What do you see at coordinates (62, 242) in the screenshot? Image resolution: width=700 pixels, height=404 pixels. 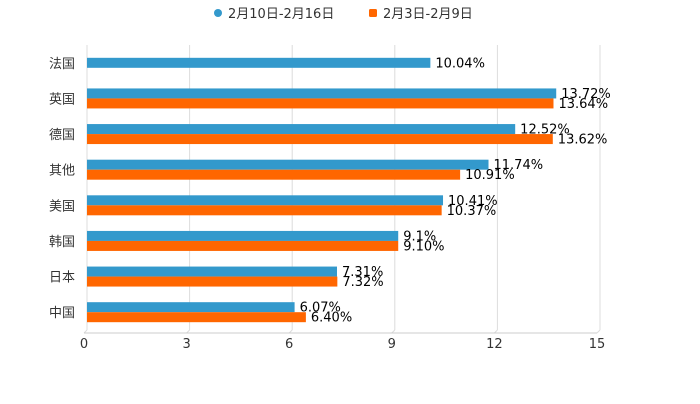 I see `category-label: 韩国` at bounding box center [62, 242].